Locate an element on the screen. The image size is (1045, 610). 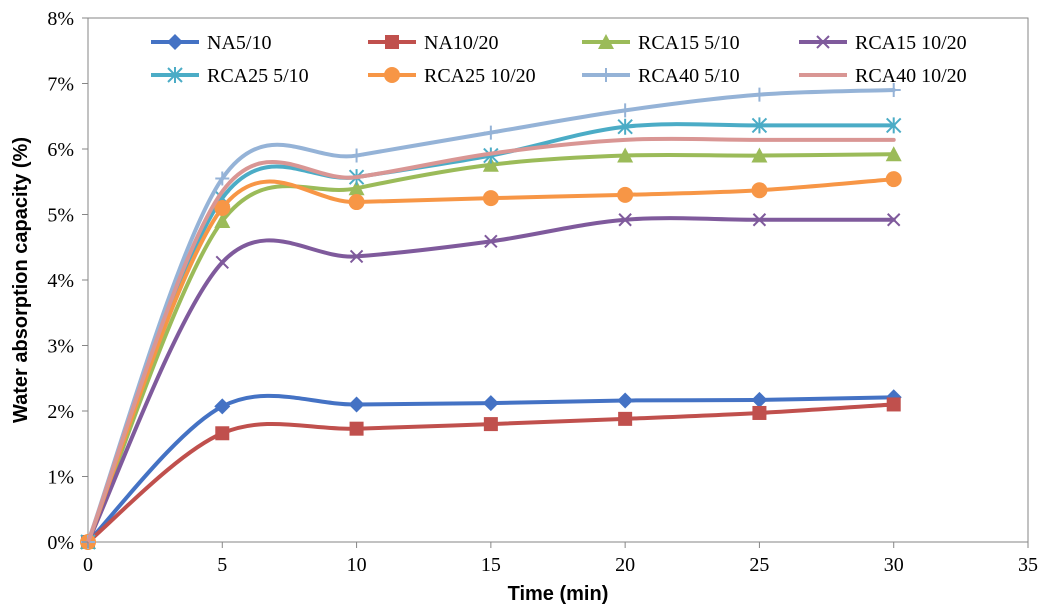
legend-item-na5-10: NA5/10 is located at coordinates (211, 43).